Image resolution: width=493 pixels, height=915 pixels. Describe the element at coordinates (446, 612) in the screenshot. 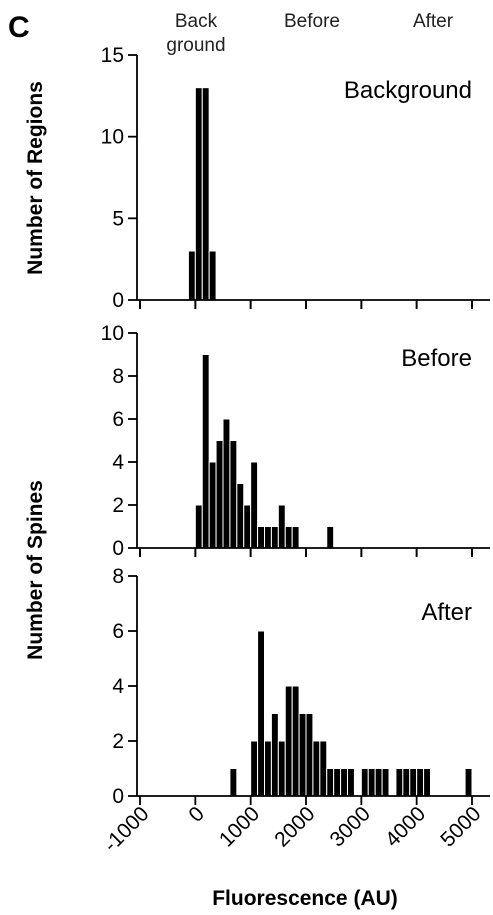

I see `panel-title: After` at that location.